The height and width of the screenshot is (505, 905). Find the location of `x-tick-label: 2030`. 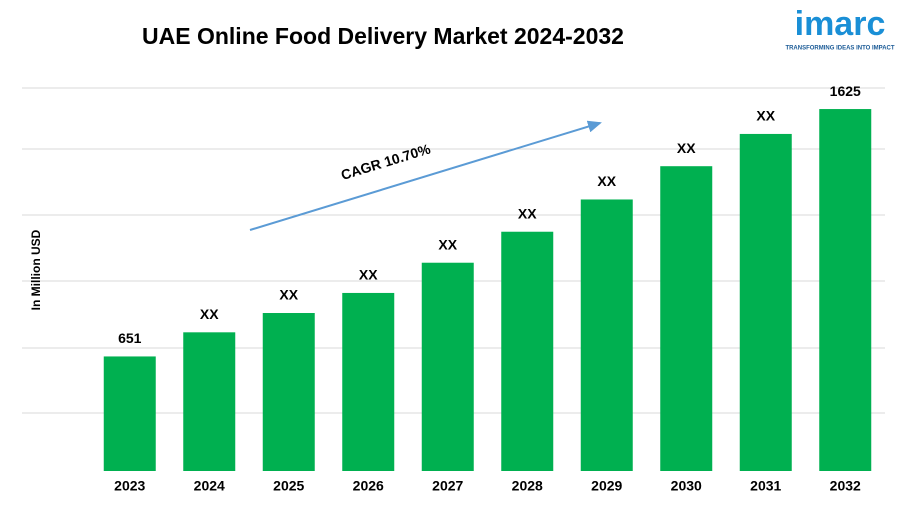

x-tick-label: 2030 is located at coordinates (686, 486).